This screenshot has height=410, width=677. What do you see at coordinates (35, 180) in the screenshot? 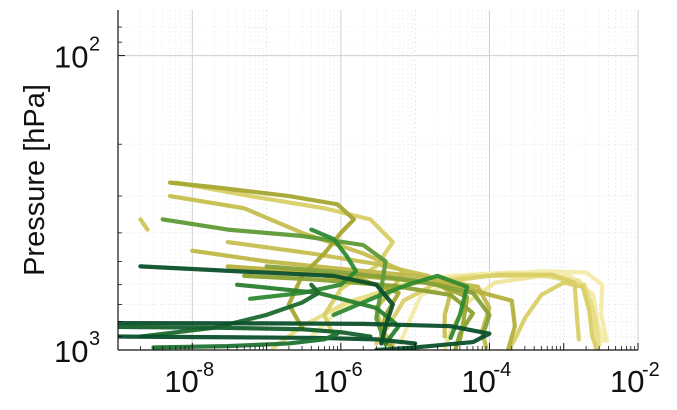
I see `y-axis-label: Pressure [hPa]` at bounding box center [35, 180].